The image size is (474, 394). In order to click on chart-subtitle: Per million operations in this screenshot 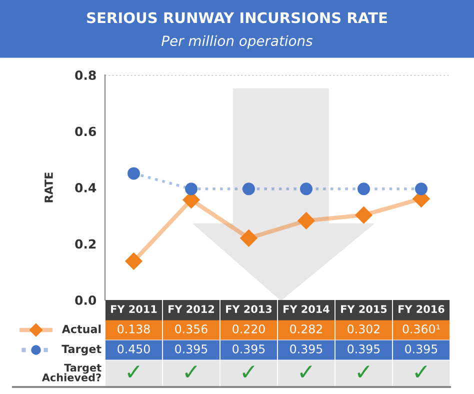, I will do `click(237, 42)`.